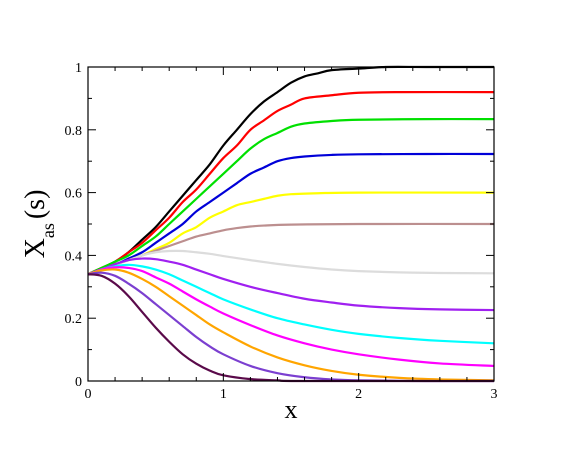 The image size is (581, 449). Describe the element at coordinates (78, 382) in the screenshot. I see `y-tick-label: 0` at that location.